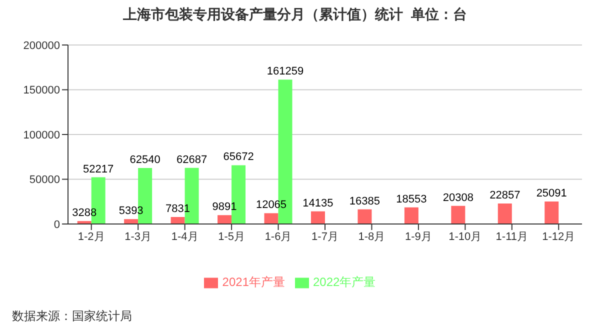 This screenshot has height=330, width=590. Describe the element at coordinates (41, 135) in the screenshot. I see `y-tick-label: 100000` at that location.